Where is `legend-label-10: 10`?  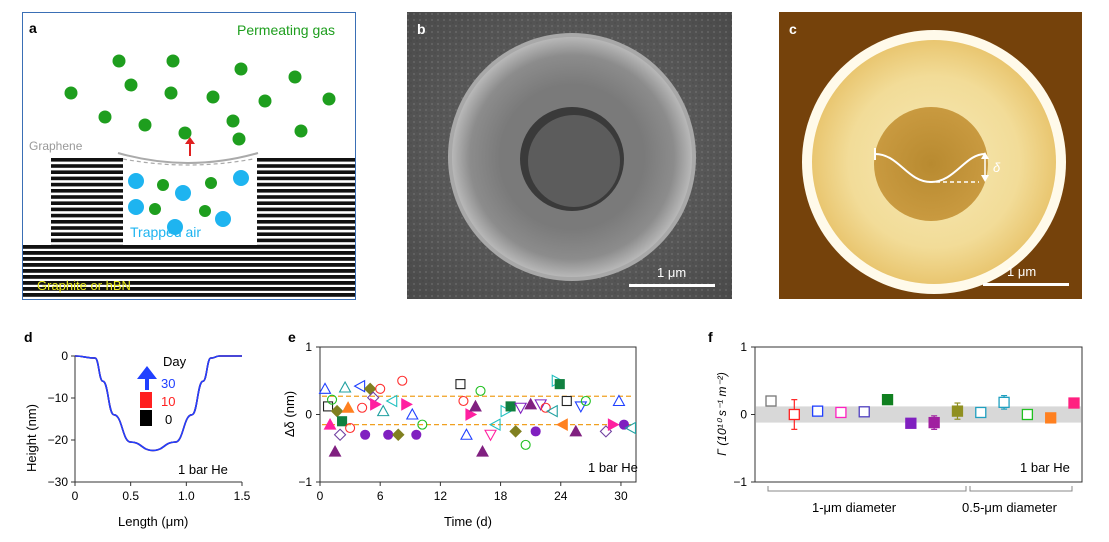 legend-label-10: 10 is located at coordinates (168, 401).